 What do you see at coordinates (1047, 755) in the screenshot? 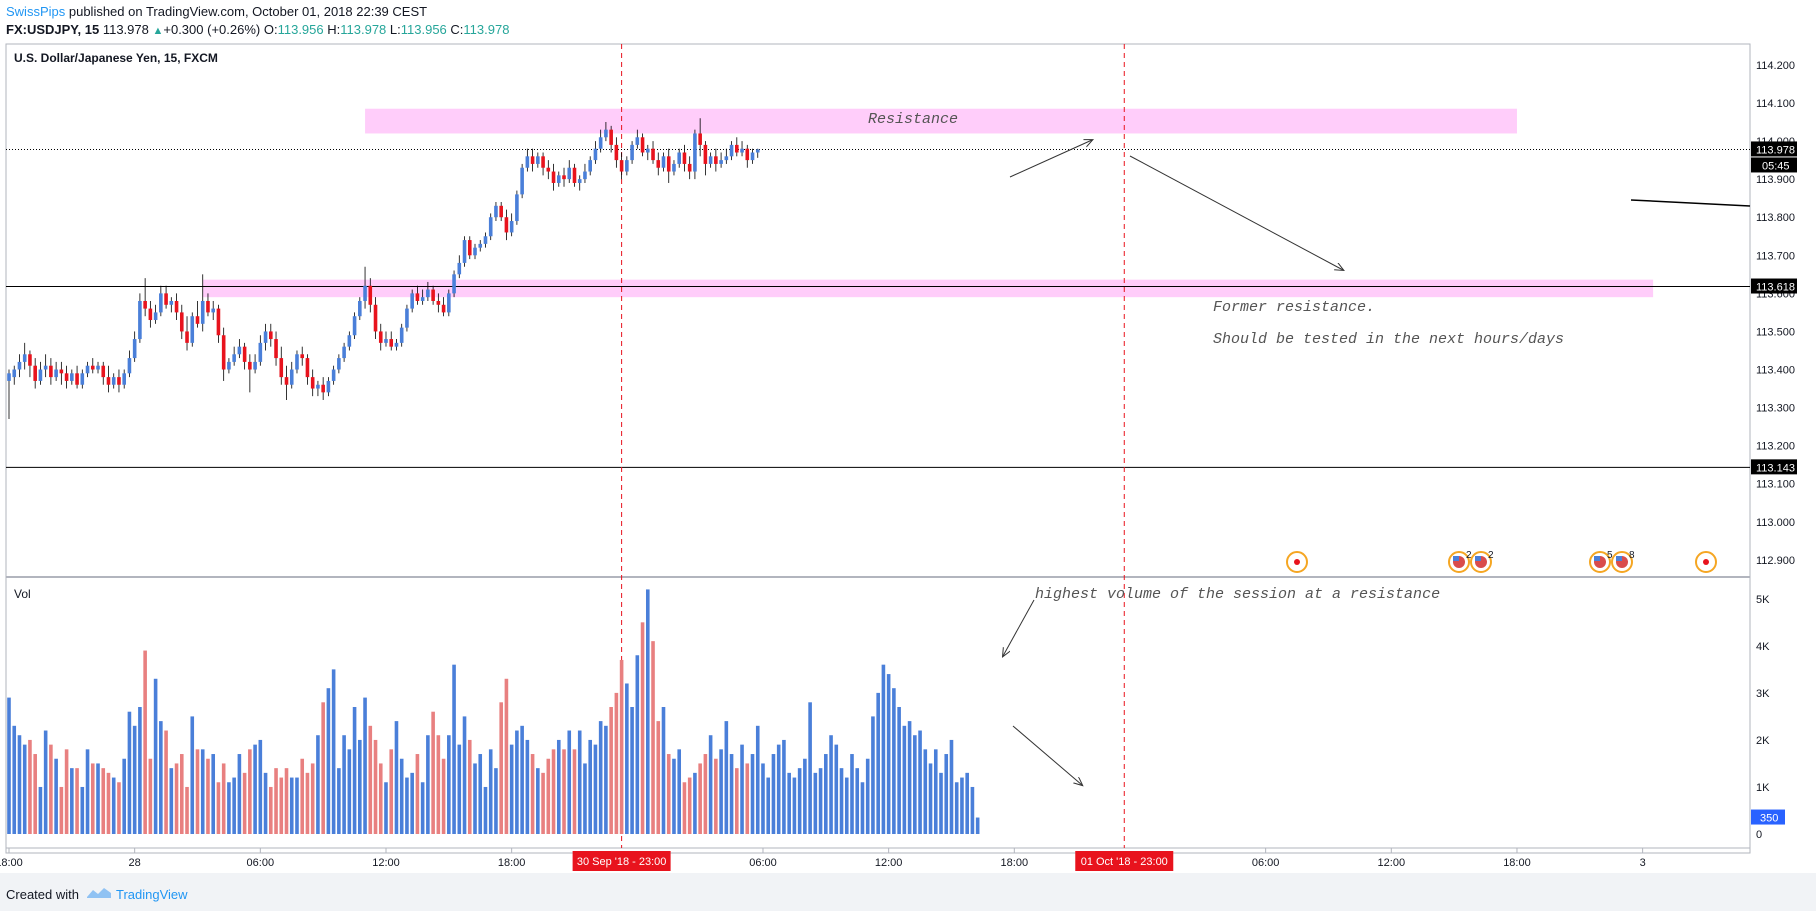
I see `volume-decline-arrow` at bounding box center [1047, 755].